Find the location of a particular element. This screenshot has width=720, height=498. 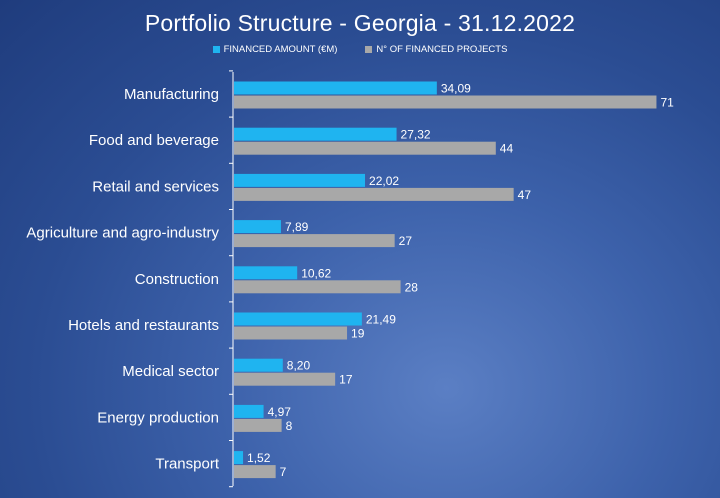

data-label-financed-amount: 1,52 is located at coordinates (259, 458).